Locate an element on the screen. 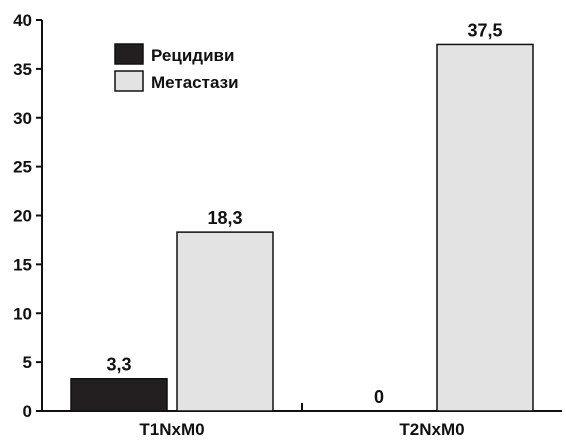  legend: Рецидиви Метастази is located at coordinates (177, 68).